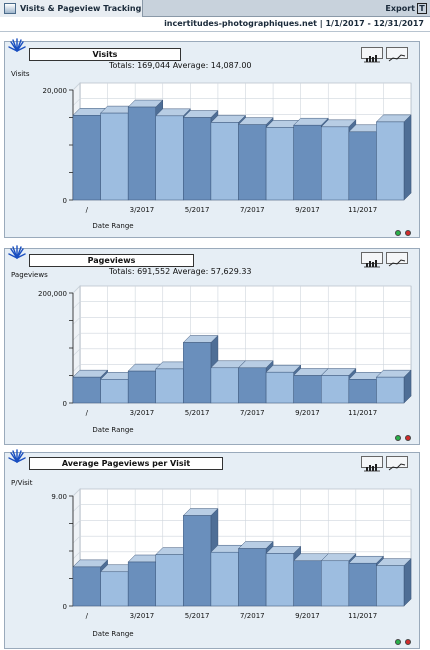 The height and width of the screenshot is (650, 430). I want to click on tab-visits-pageview-tracking: Visits & Pageview Tracking, so click(71, 8).